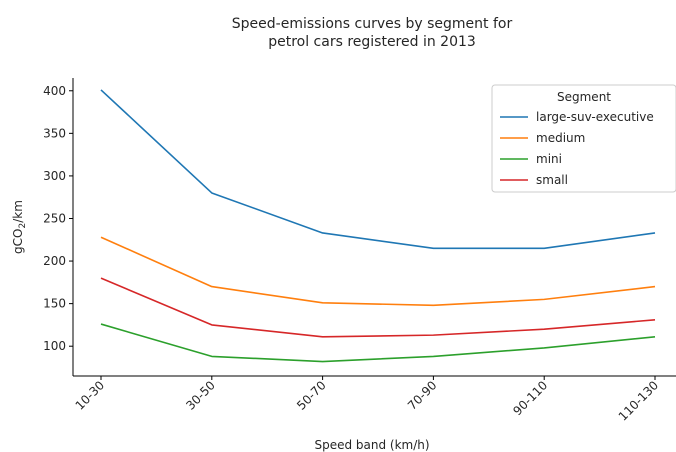 The image size is (676, 452). I want to click on x-tick-label: 110-130, so click(638, 400).